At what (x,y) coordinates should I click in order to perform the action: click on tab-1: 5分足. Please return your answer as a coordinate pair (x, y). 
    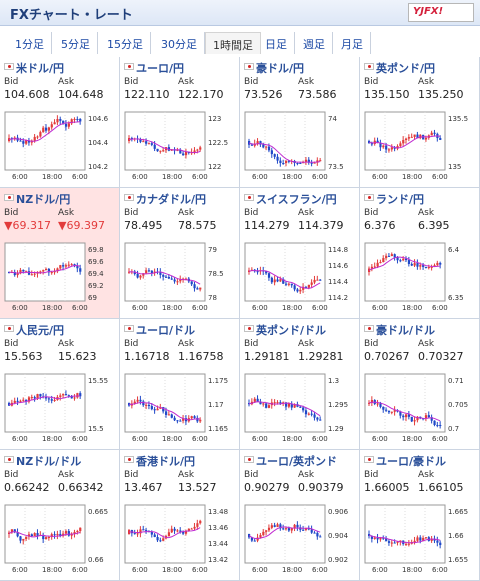
    Looking at the image, I should click on (76, 43).